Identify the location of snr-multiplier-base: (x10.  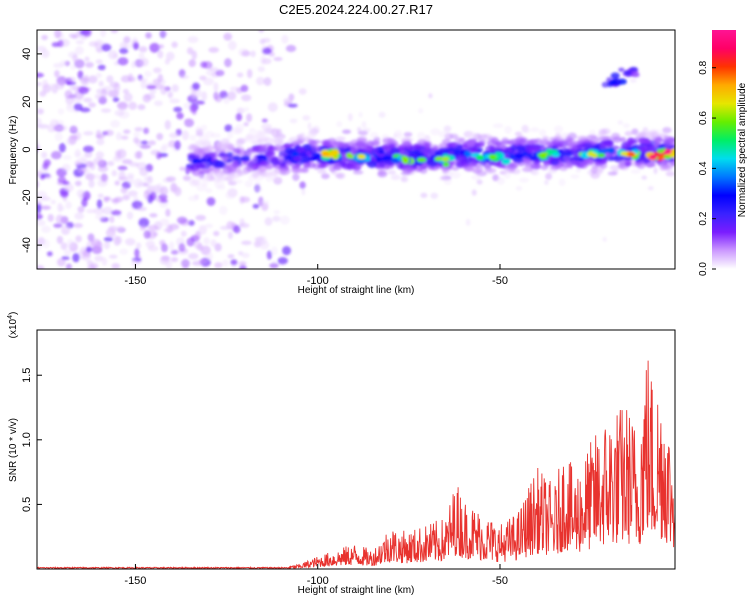
(13, 328).